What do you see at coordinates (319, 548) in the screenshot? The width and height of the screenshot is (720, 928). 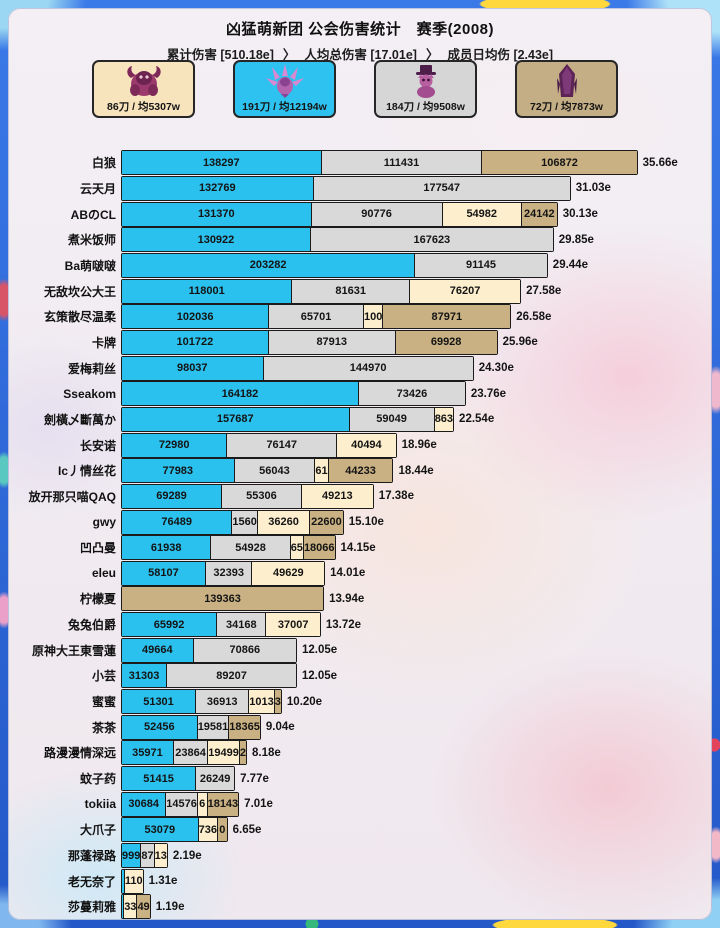 I see `bar-segment-tan: 18066` at bounding box center [319, 548].